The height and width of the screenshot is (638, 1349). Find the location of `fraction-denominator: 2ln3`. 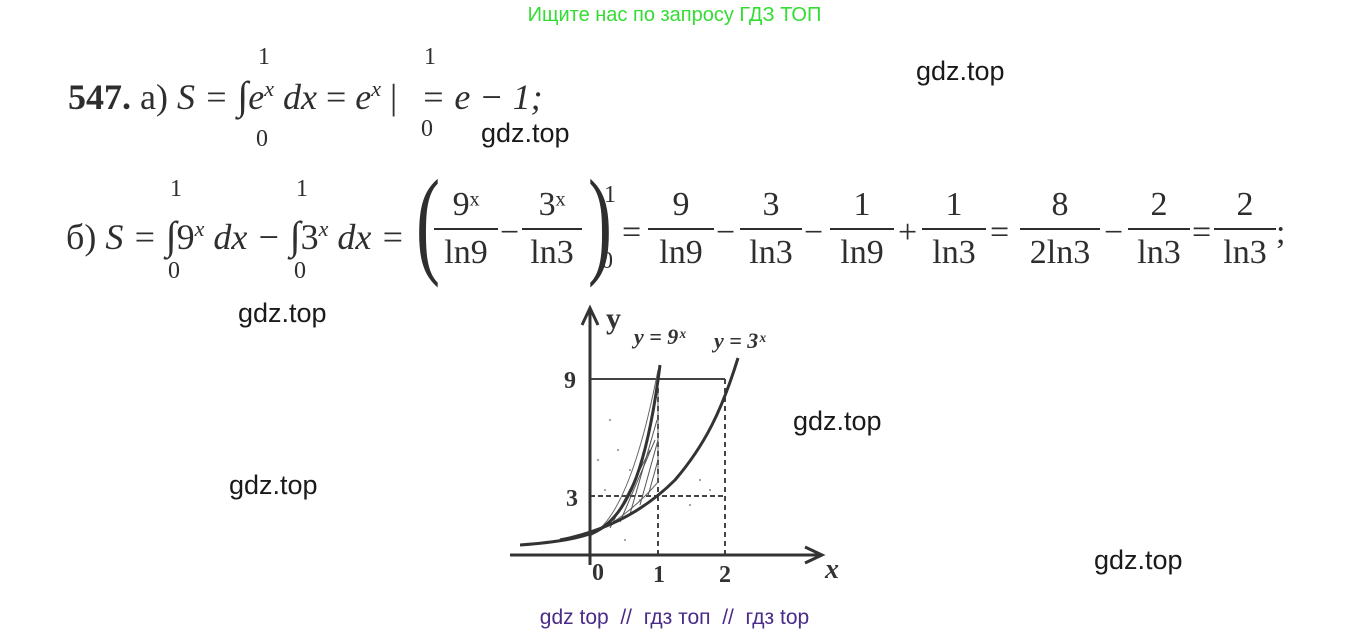

fraction-denominator: 2ln3 is located at coordinates (1060, 252).